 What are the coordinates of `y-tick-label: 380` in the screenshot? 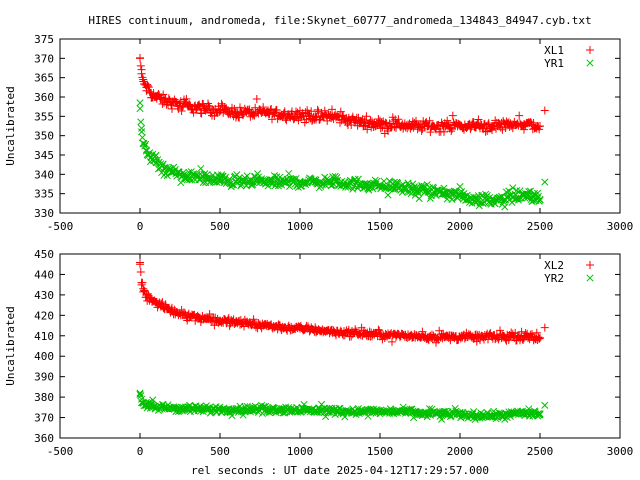 It's located at (44, 397).